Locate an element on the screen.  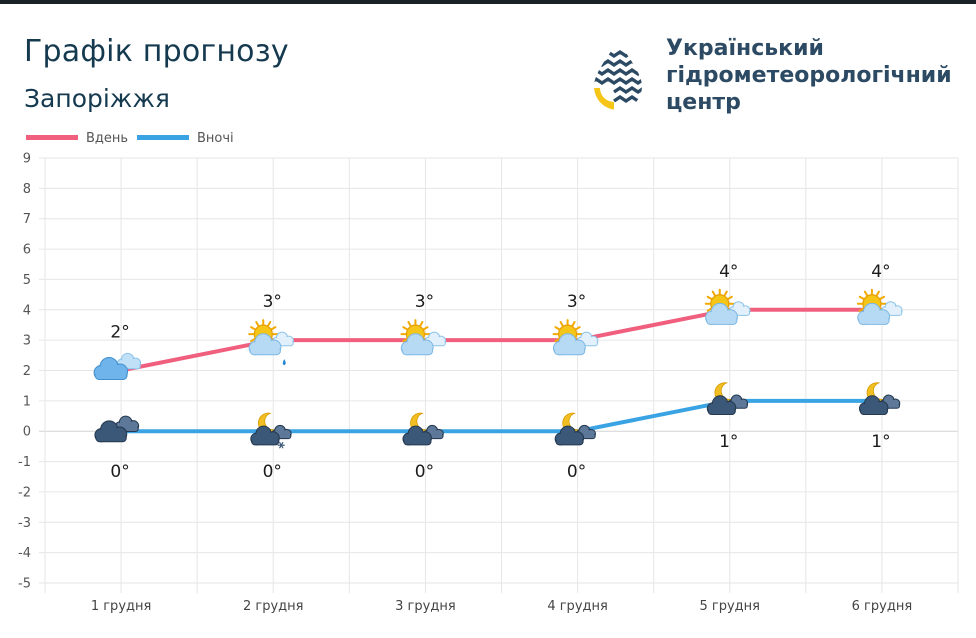
legend-label: Вночі is located at coordinates (215, 138).